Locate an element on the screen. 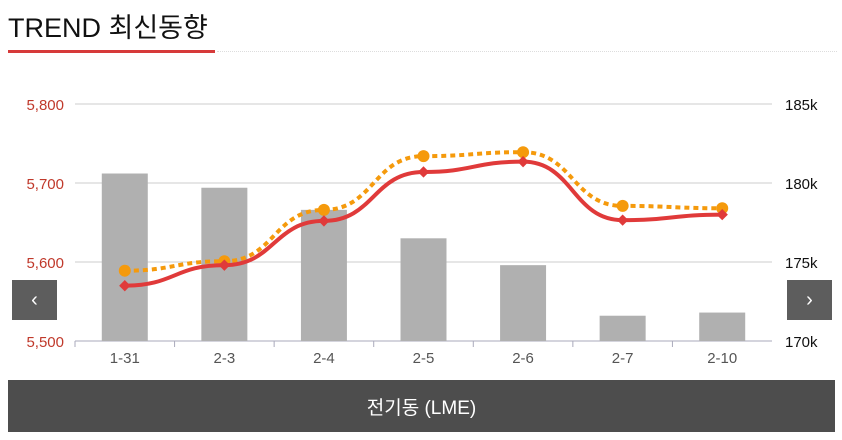  x-tick-label: 2-10 is located at coordinates (722, 358).